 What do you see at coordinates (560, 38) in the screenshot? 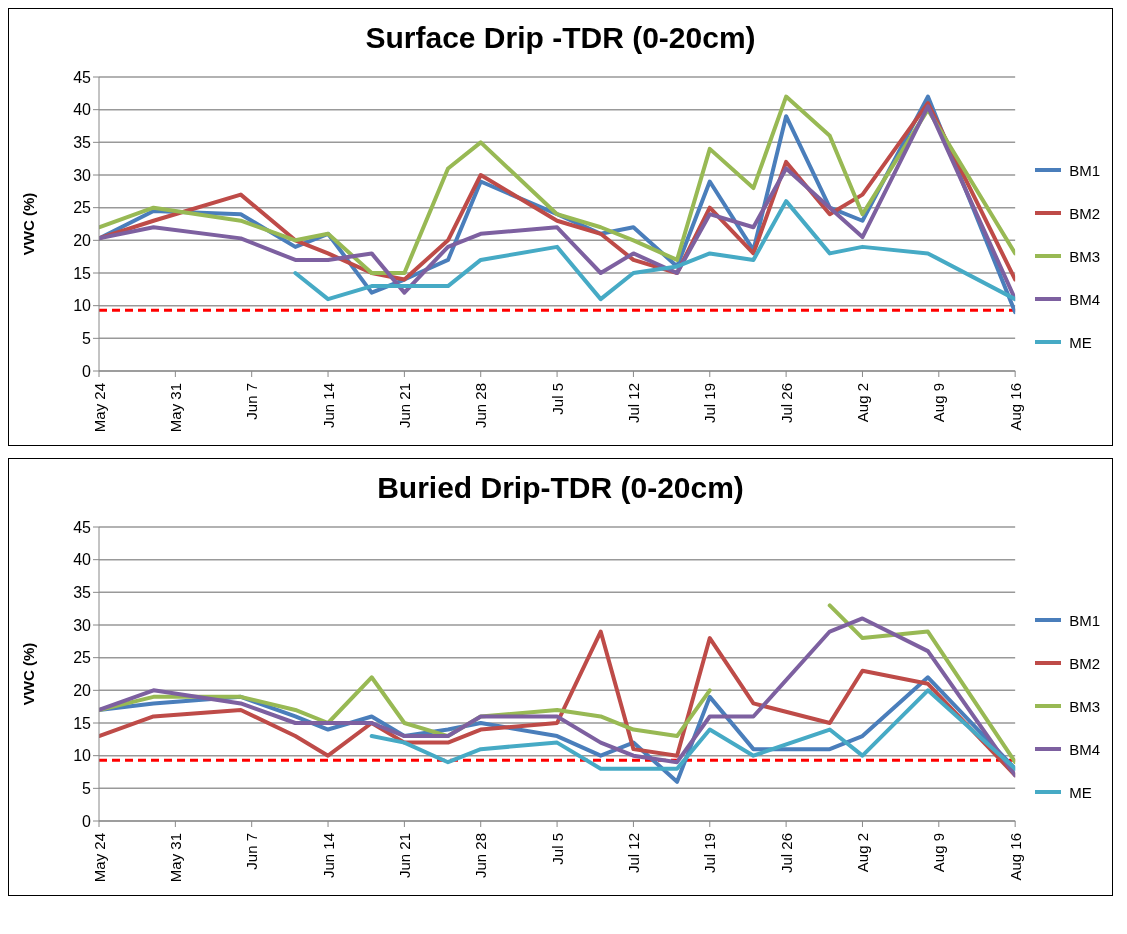
I see `chart-title: Surface Drip -TDR (0-20cm)` at bounding box center [560, 38].